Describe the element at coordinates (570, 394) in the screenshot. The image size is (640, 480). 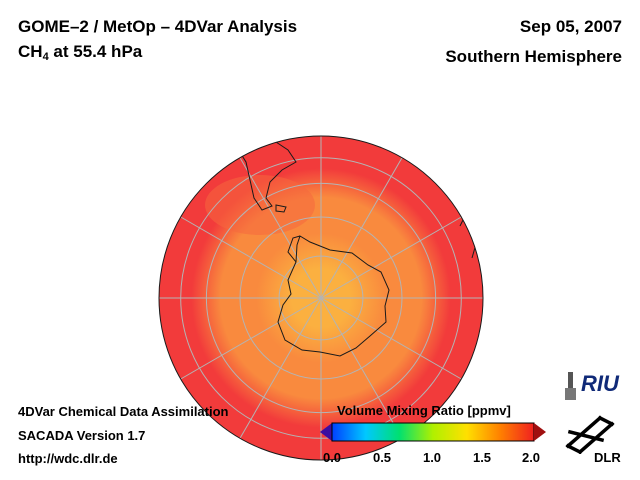
I see `riu-tower-base` at that location.